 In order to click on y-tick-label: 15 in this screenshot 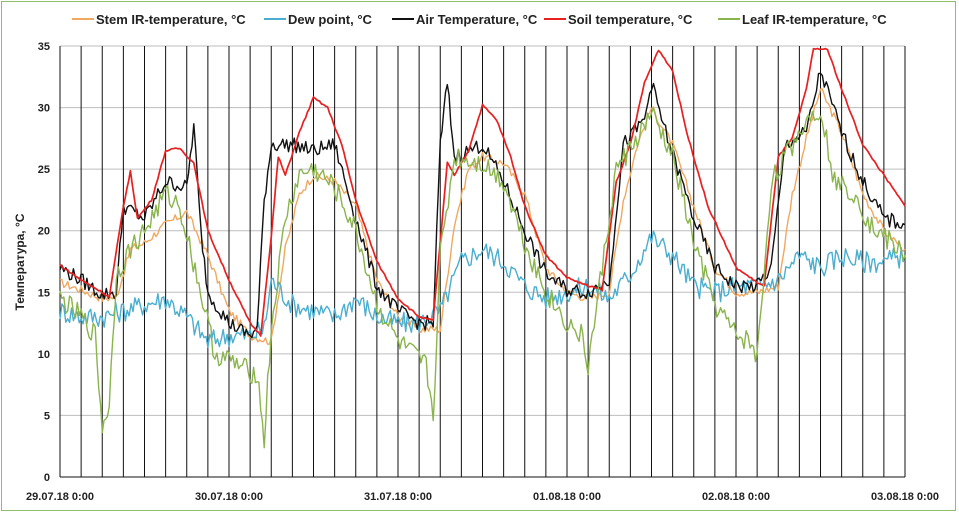, I will do `click(44, 293)`.